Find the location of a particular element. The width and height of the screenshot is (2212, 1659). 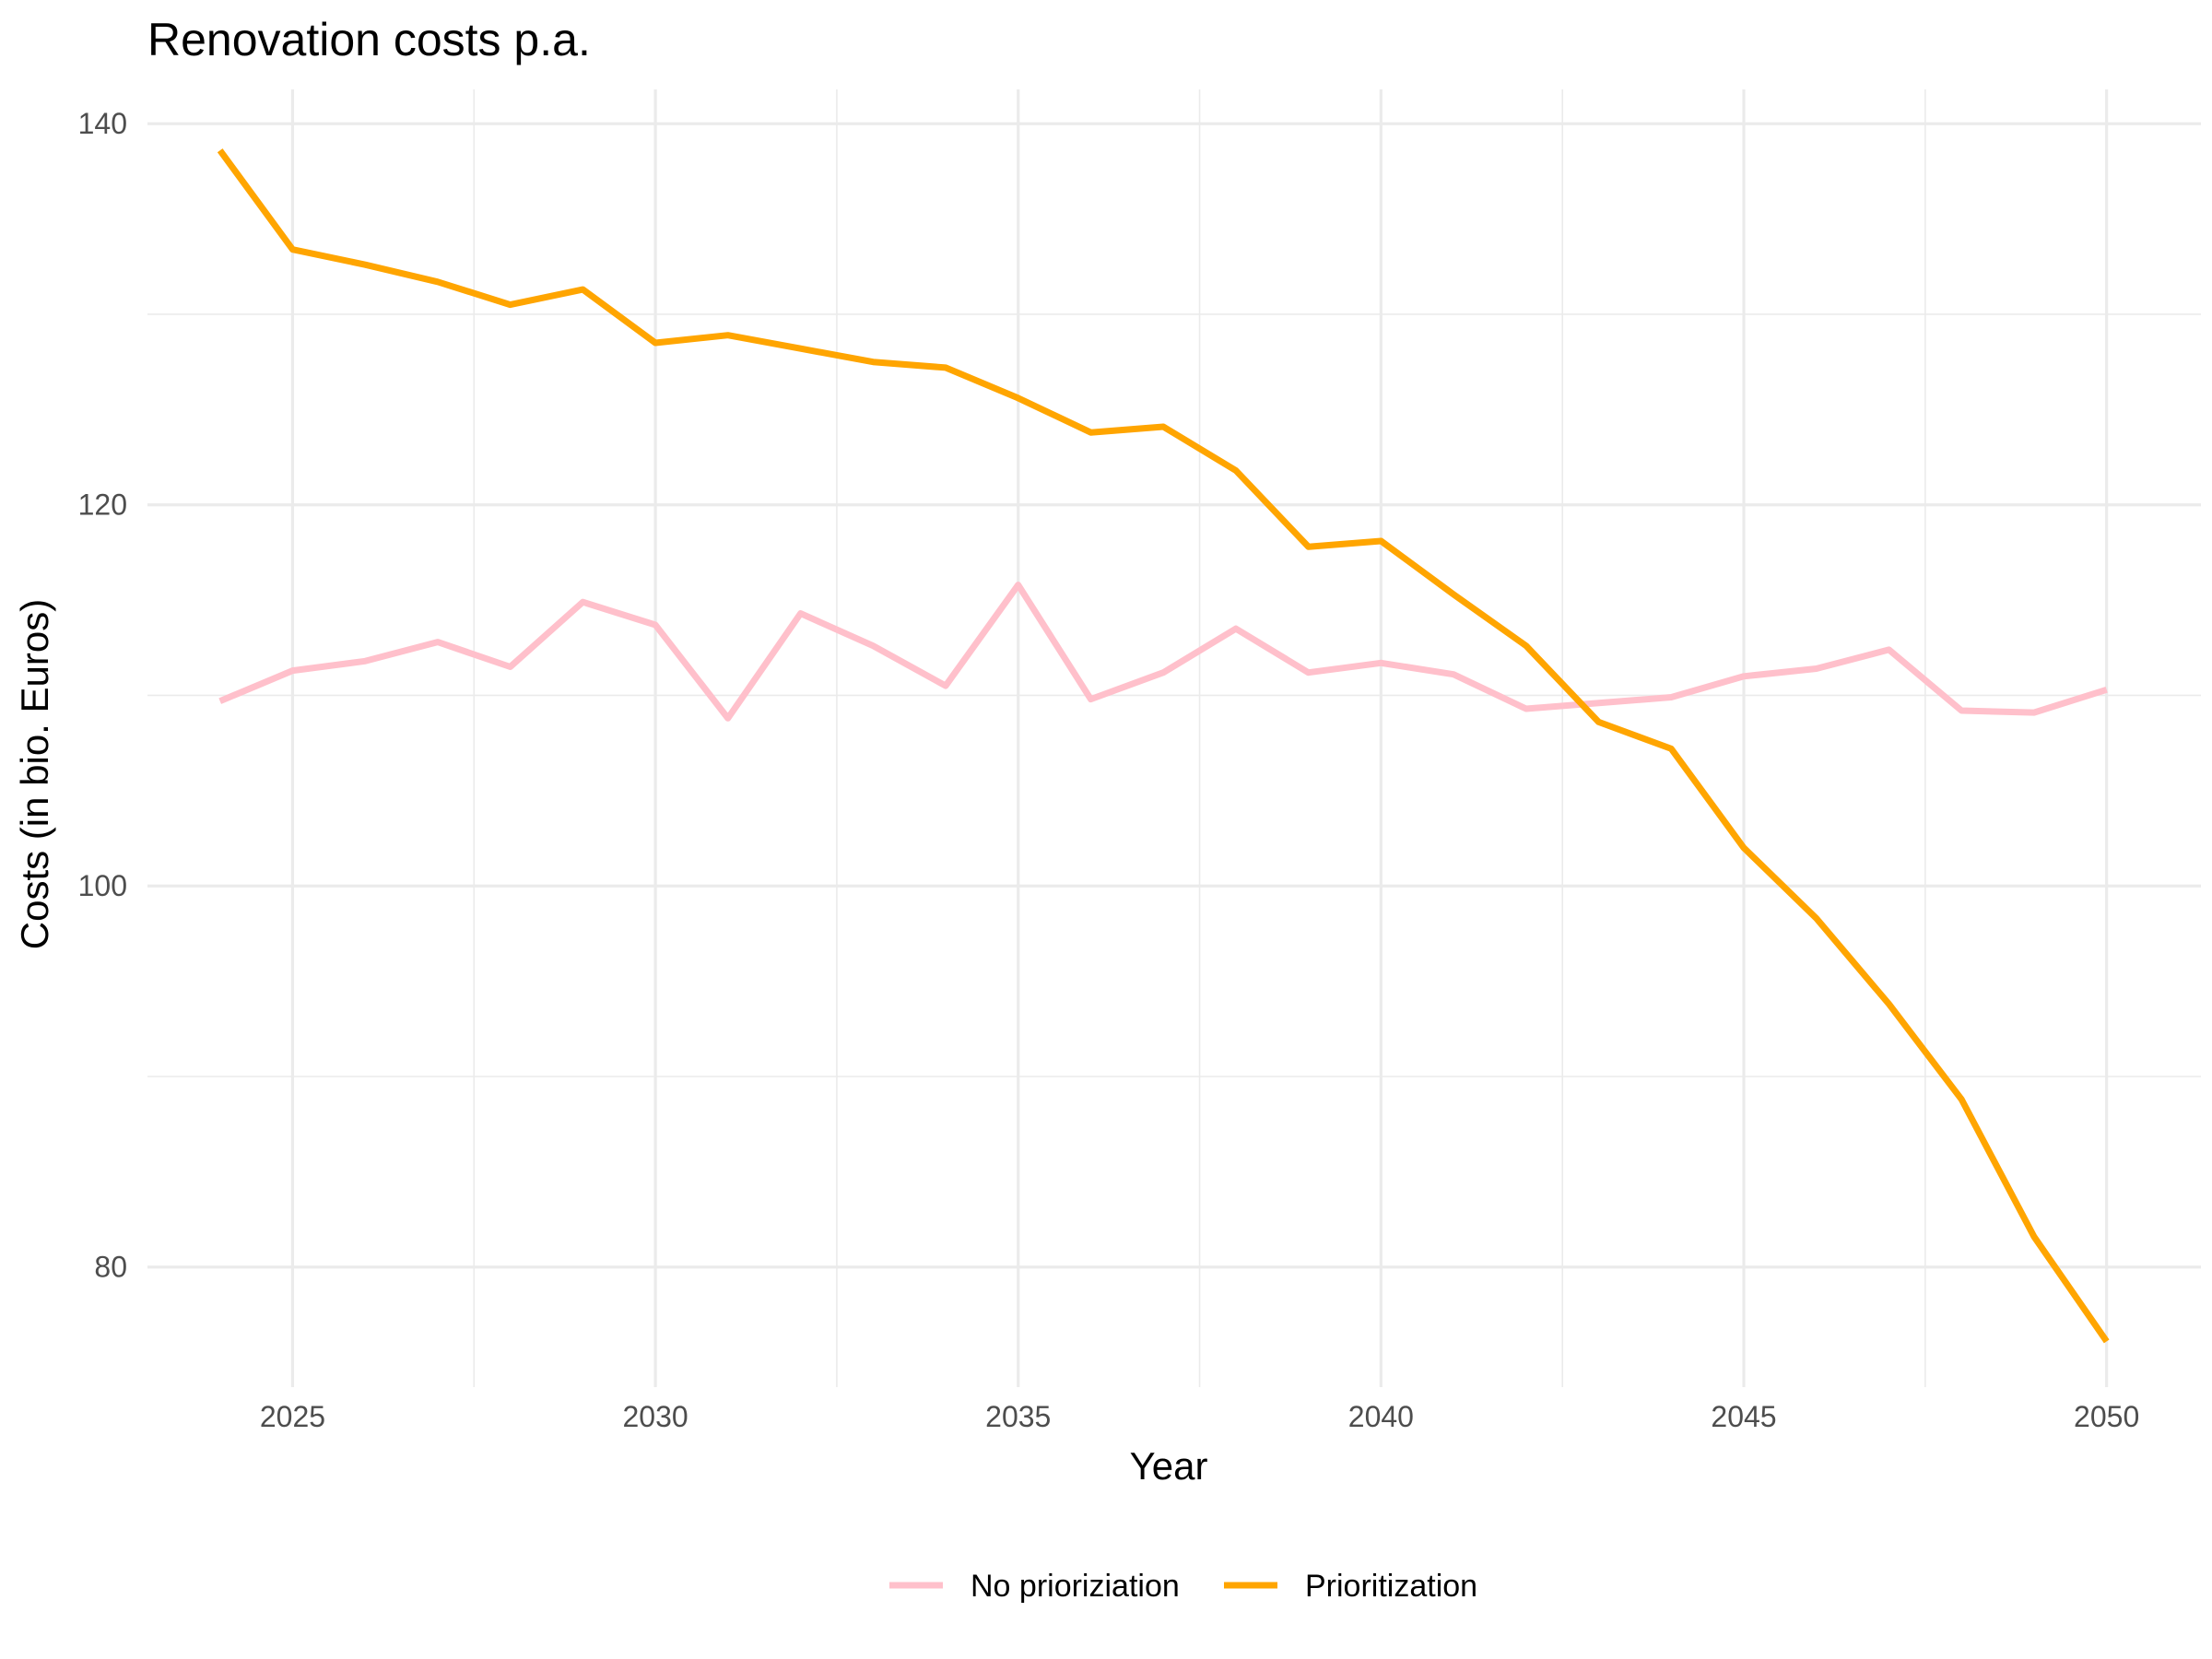

x-tick-label: 2050 is located at coordinates (2106, 1416).